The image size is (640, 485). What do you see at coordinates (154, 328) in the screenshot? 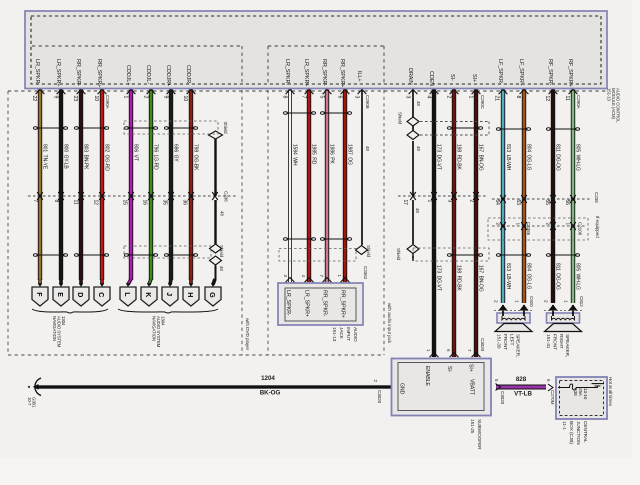
I see `svg-text: NAVIGATION` at bounding box center [154, 328].